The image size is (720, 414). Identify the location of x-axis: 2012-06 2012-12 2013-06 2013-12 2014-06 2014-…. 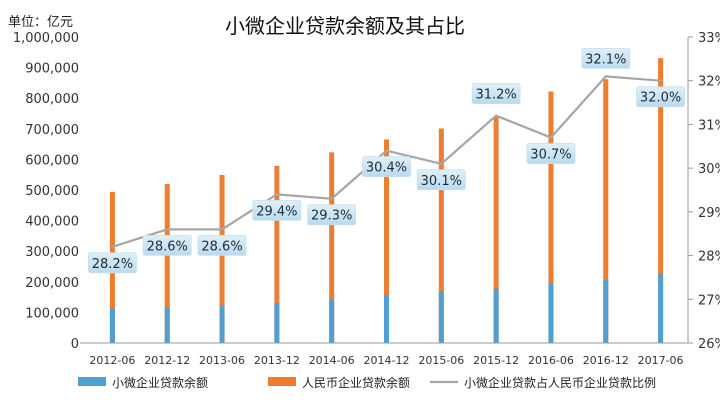
(384, 354).